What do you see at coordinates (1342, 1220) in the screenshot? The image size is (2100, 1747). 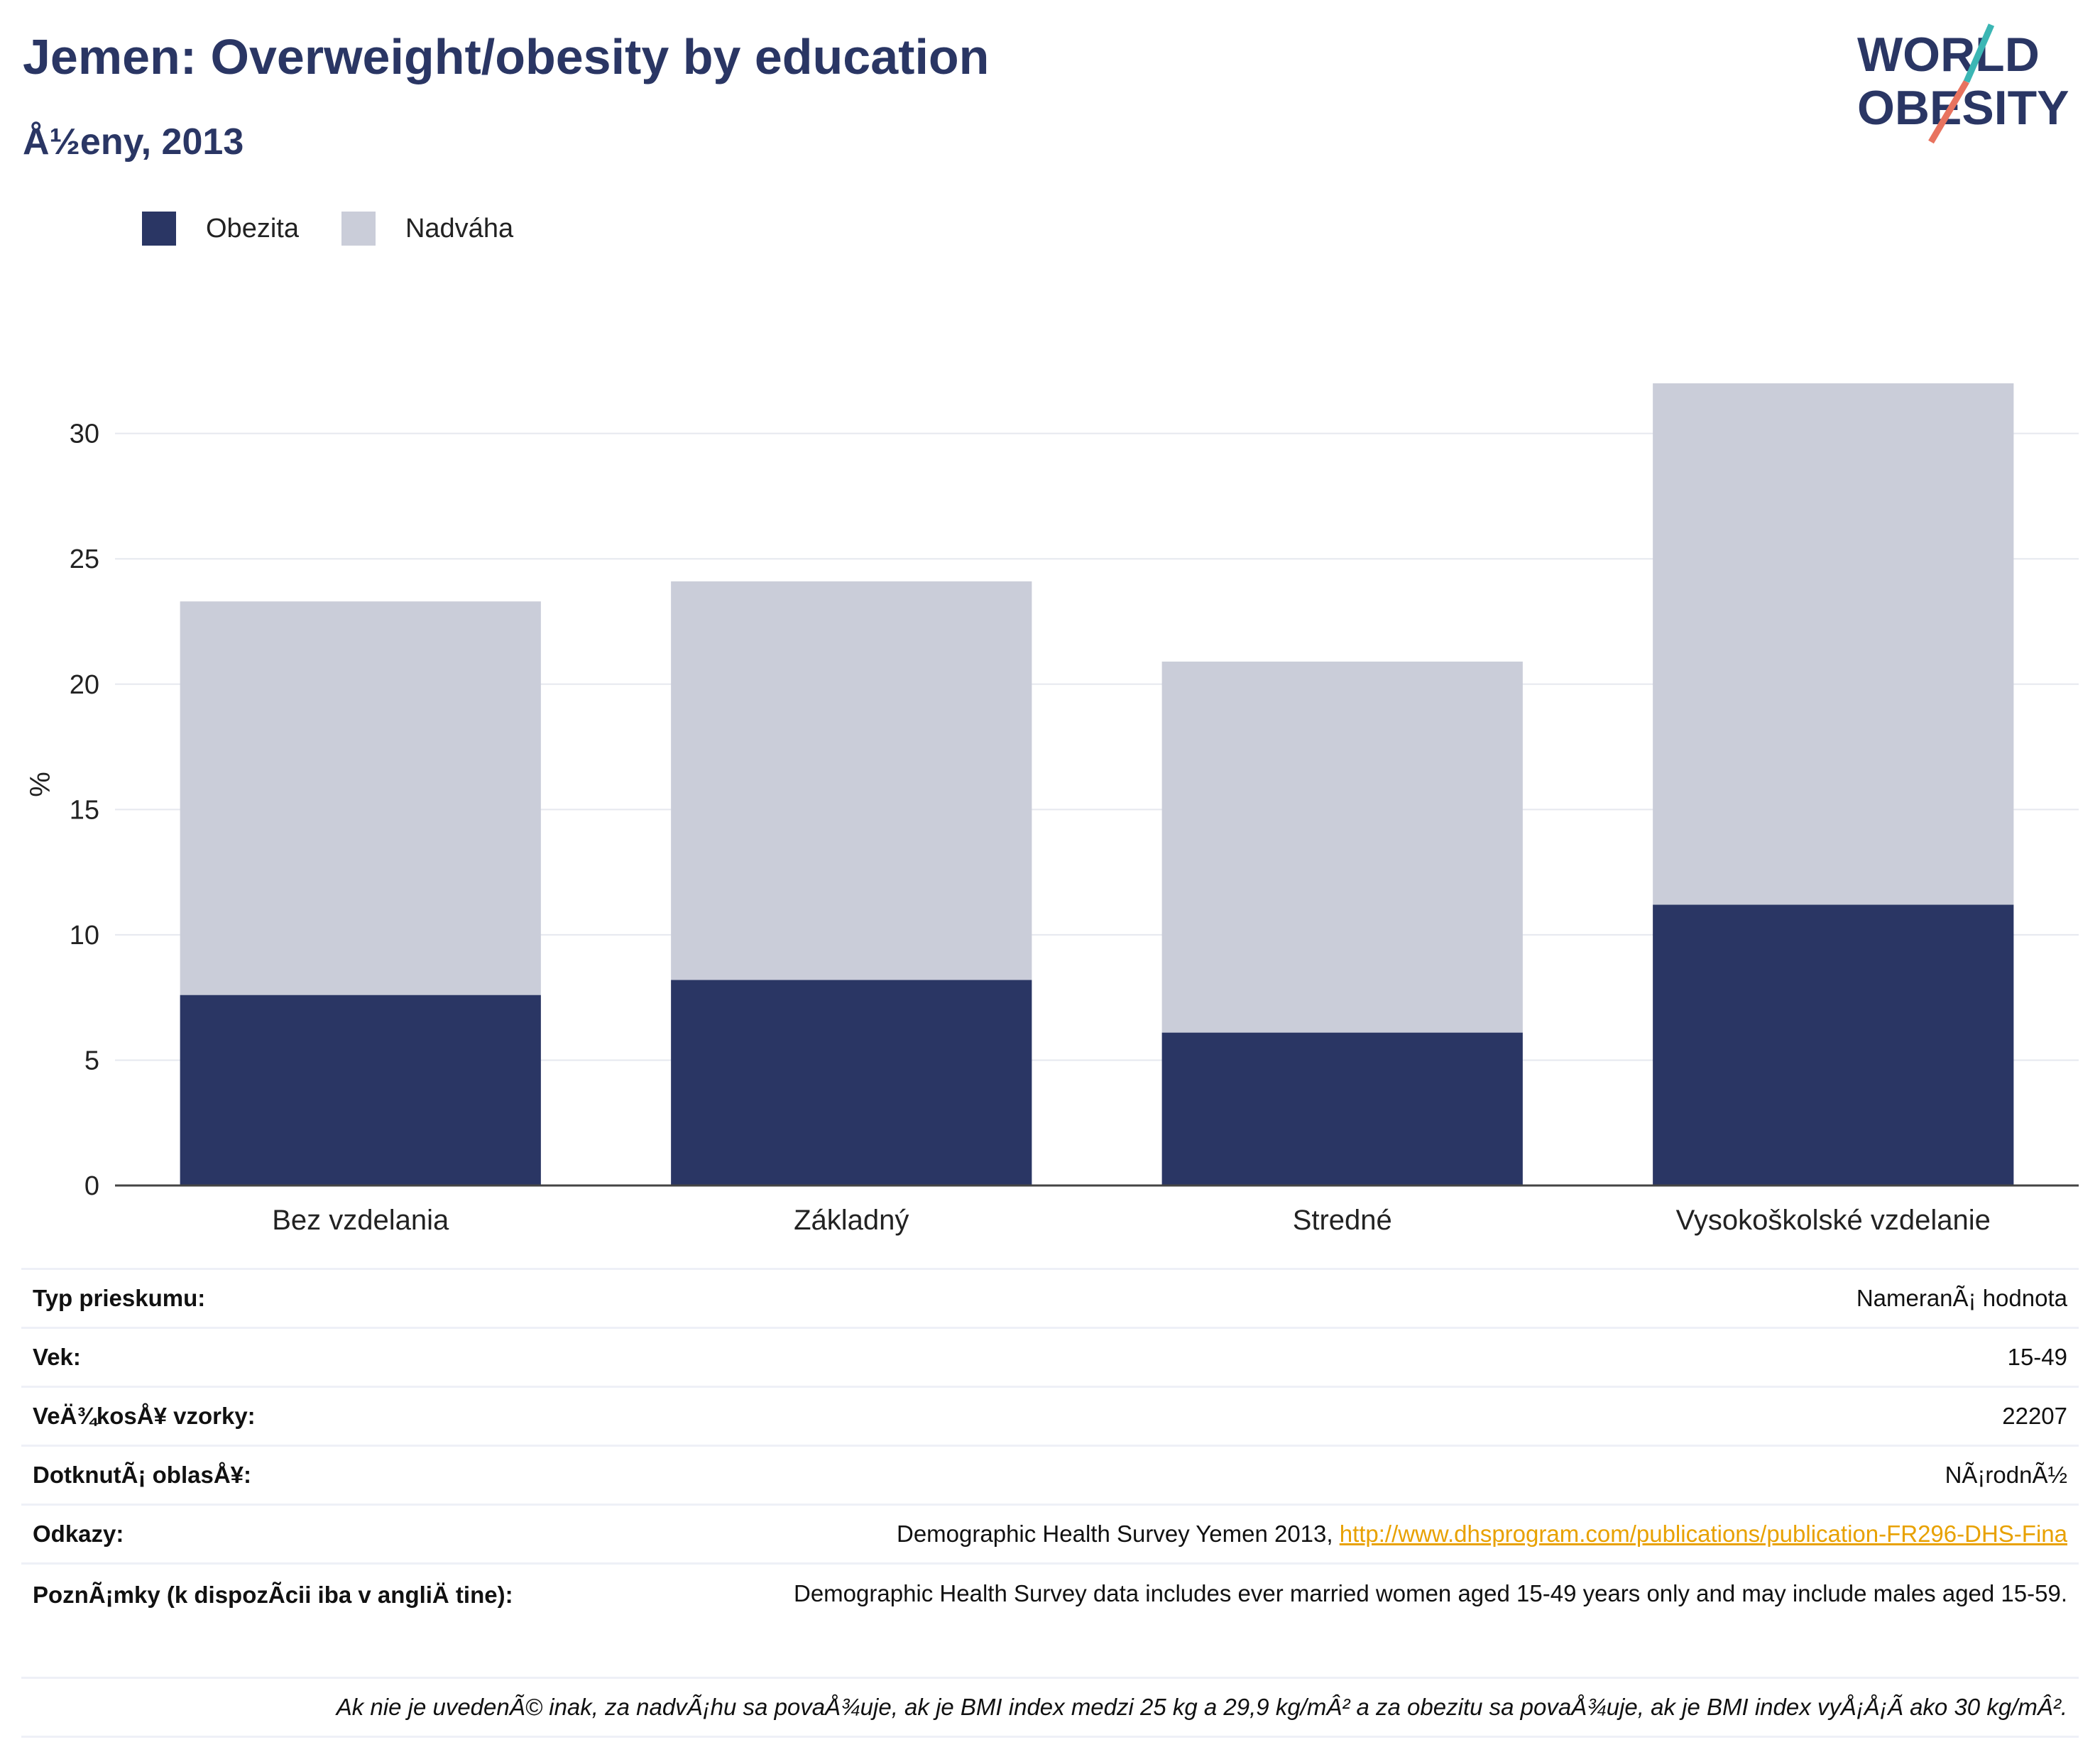 I see `x-tick-label: Stredné` at bounding box center [1342, 1220].